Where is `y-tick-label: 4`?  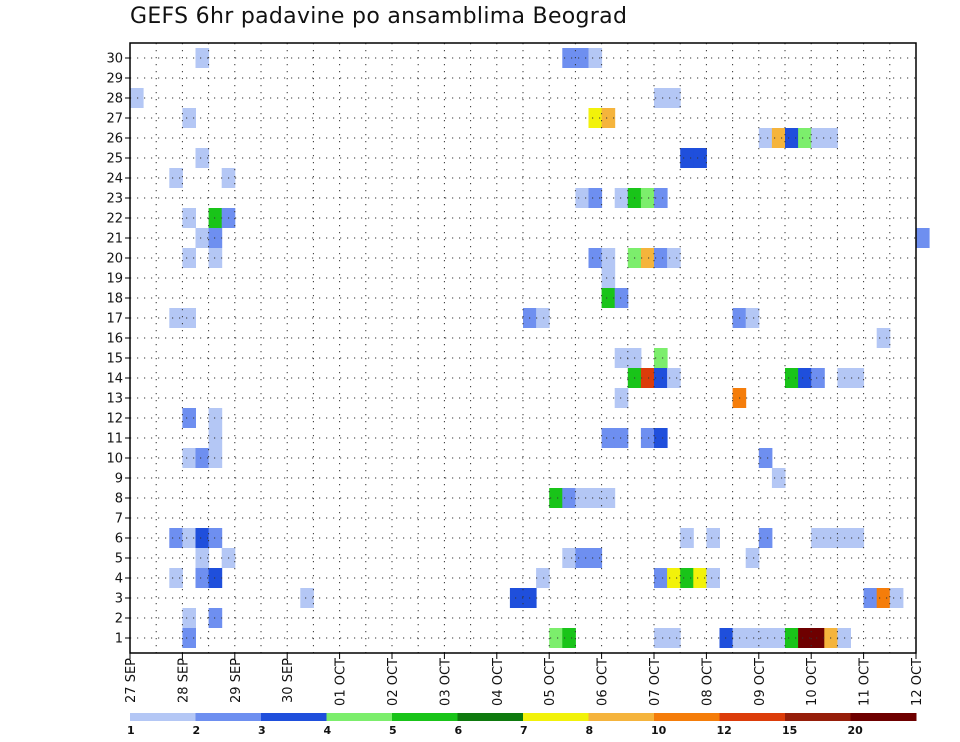 y-tick-label: 4 is located at coordinates (119, 579).